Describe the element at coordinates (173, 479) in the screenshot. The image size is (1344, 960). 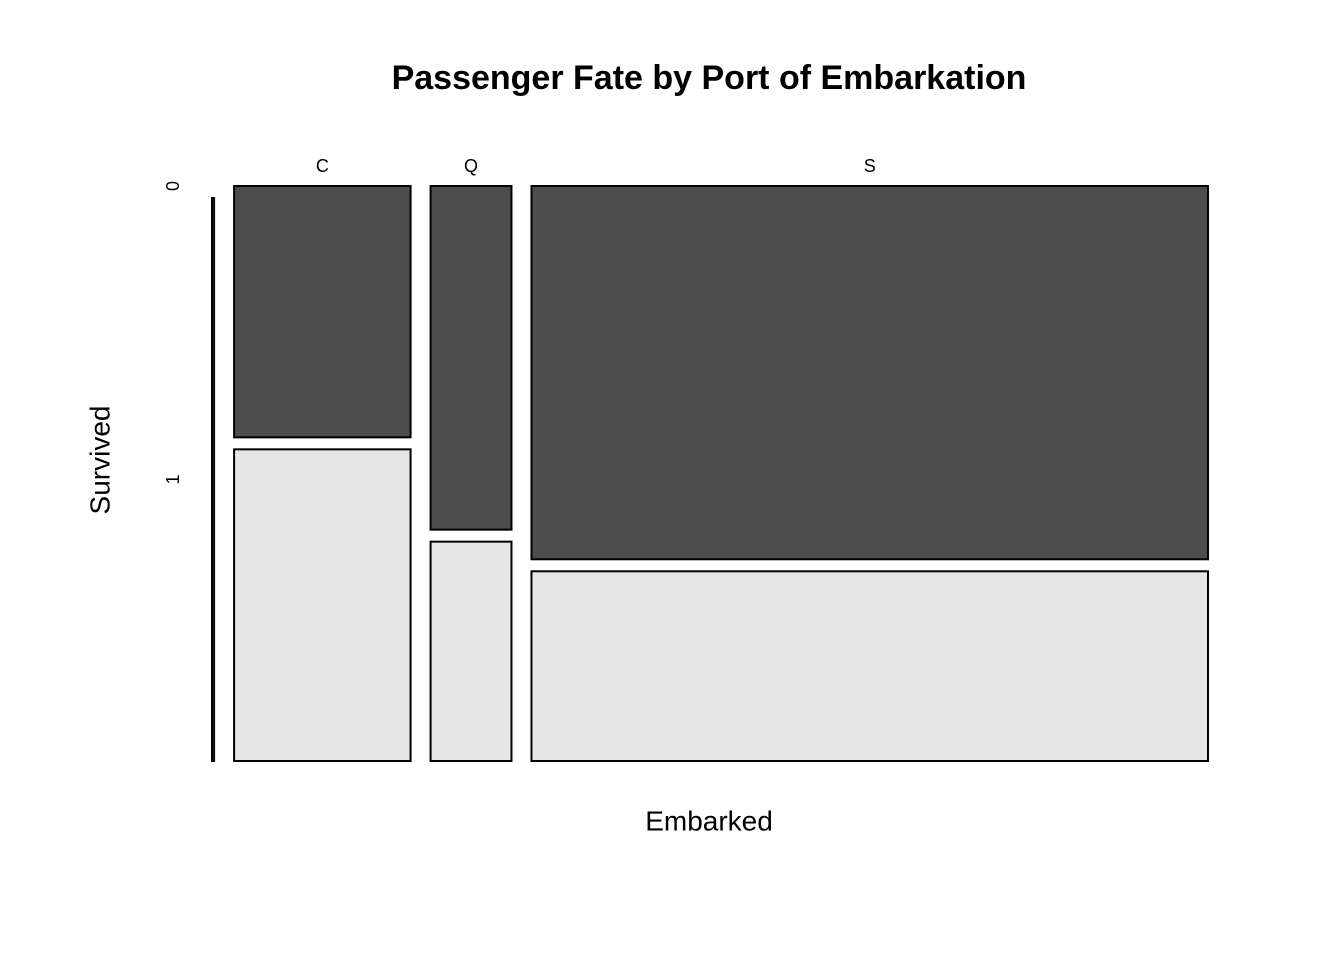
I see `y-tick-label: 1` at that location.